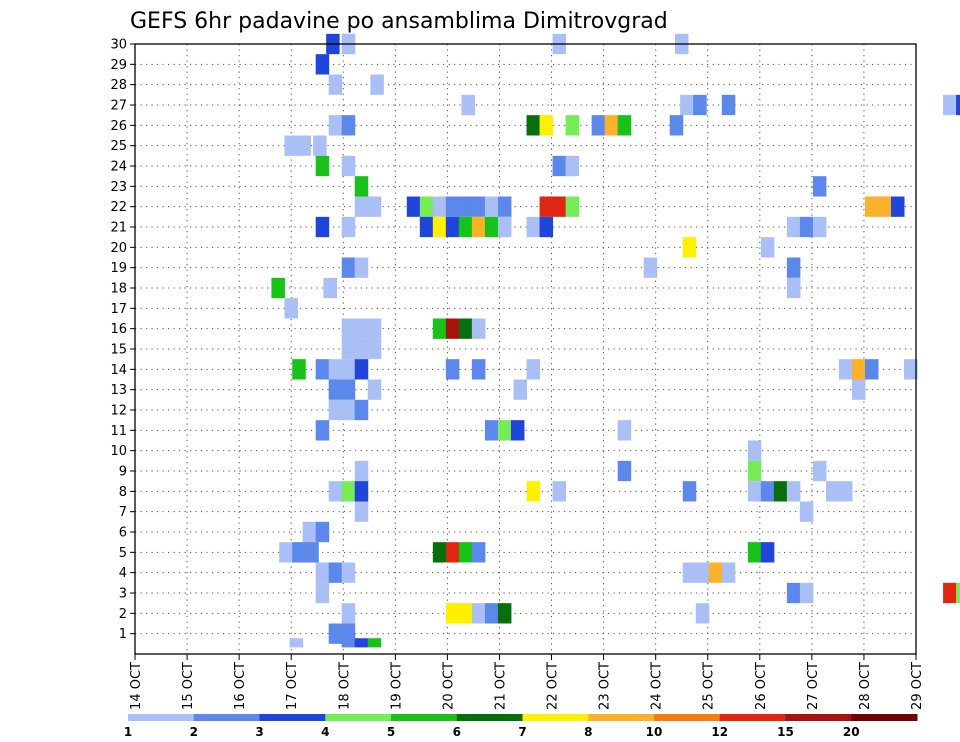  What do you see at coordinates (118, 207) in the screenshot?
I see `y-tick-label: 22` at bounding box center [118, 207].